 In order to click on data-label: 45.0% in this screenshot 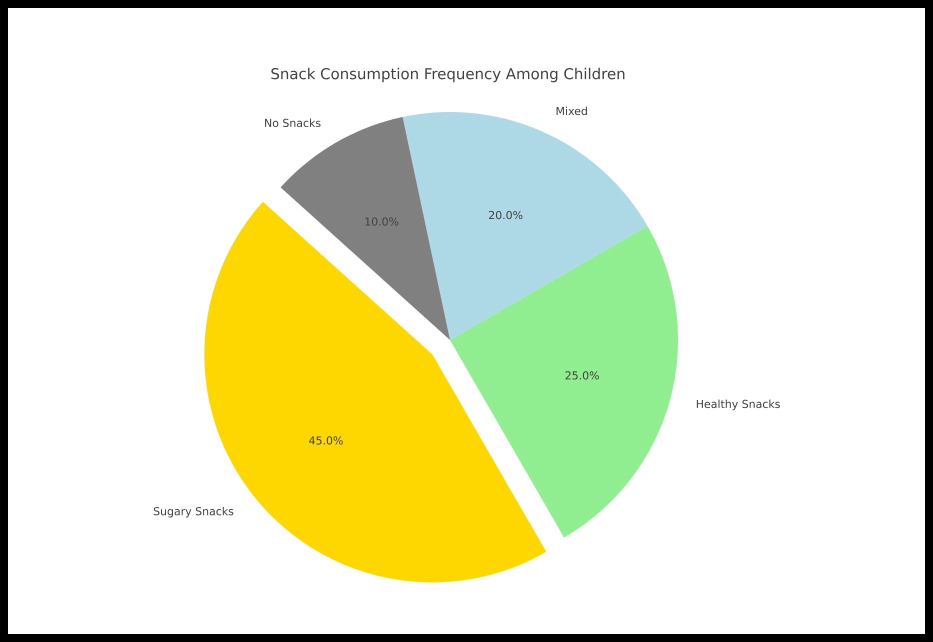, I will do `click(326, 440)`.